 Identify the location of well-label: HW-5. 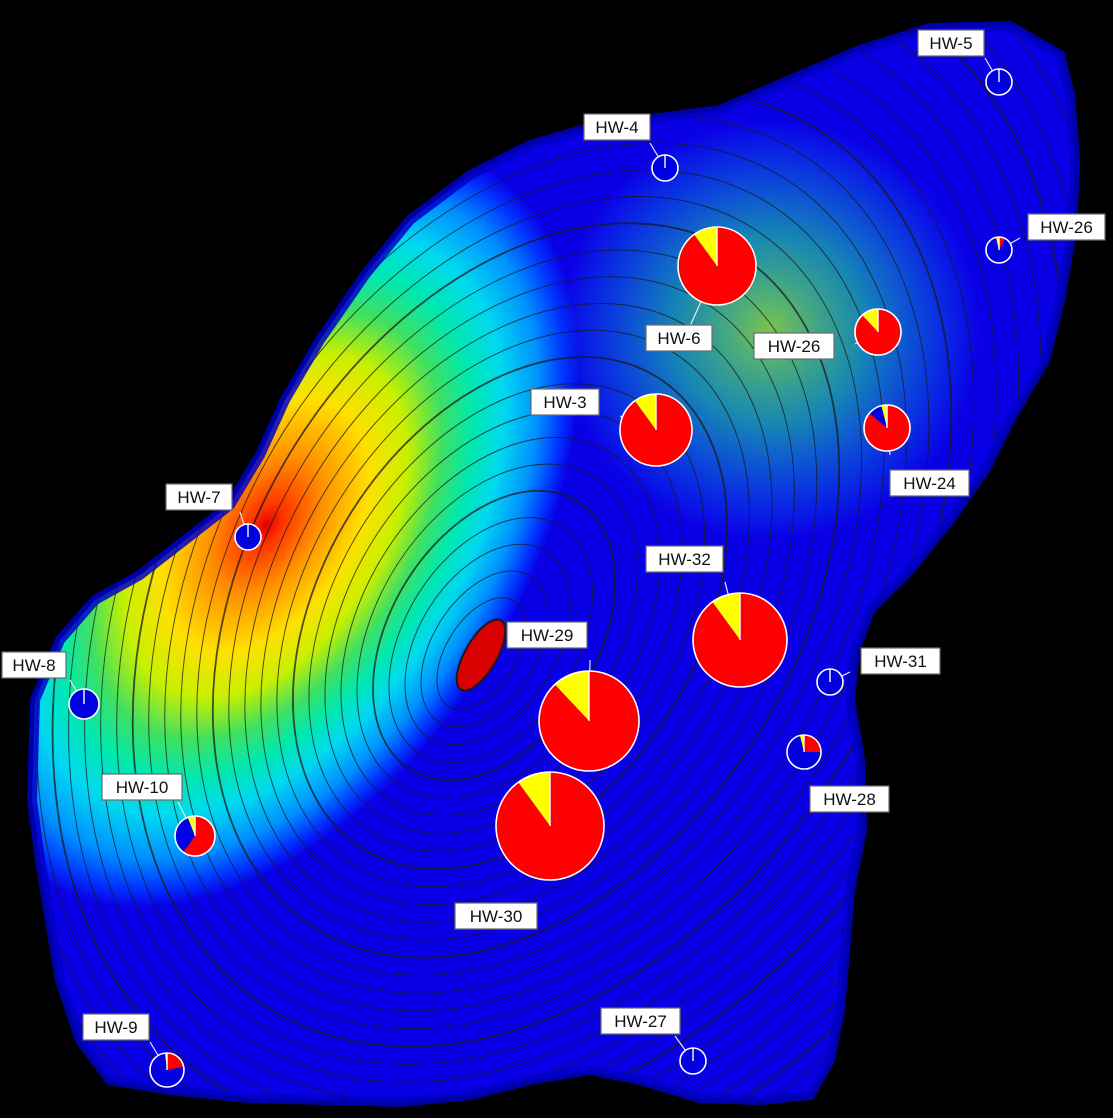
(951, 43).